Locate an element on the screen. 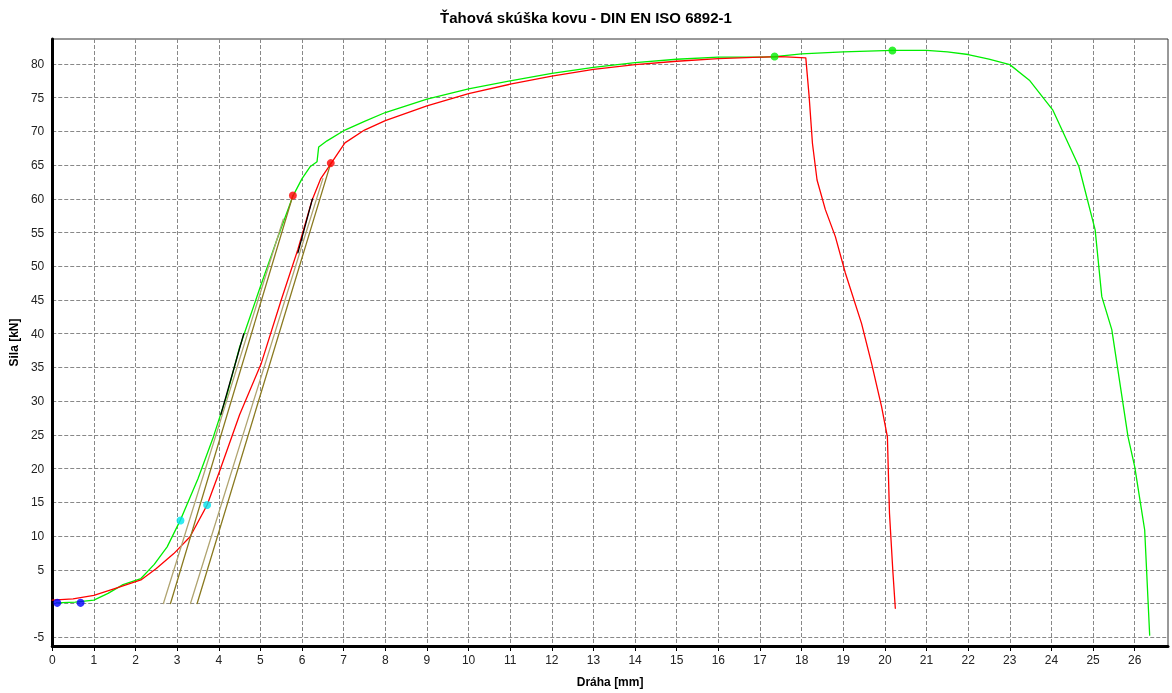 This screenshot has width=1172, height=693. x-tick-label: 13 is located at coordinates (593, 660).